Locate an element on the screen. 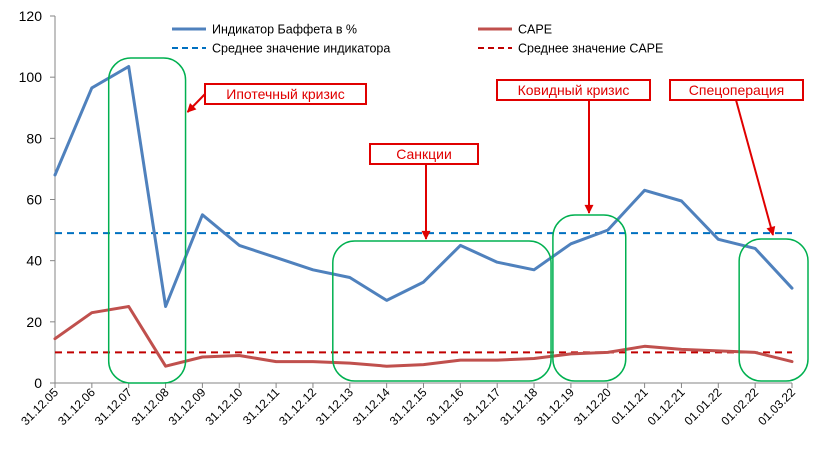 This screenshot has height=461, width=814. x-tick-label: 31.12.13 is located at coordinates (334, 406).